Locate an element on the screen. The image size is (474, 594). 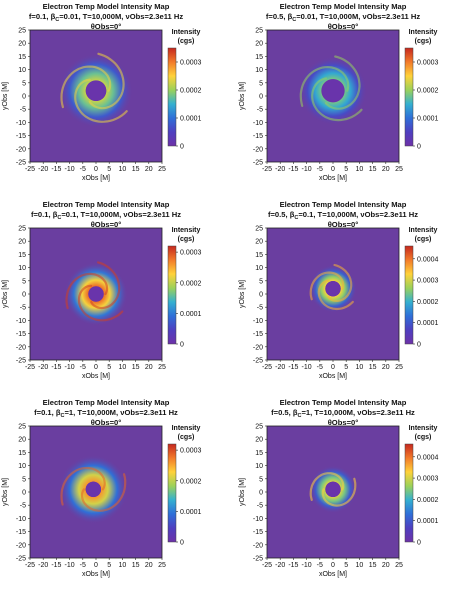
chart-subtitle: f=0.5, βC=0.1, T=10,000M, νObs=2.3e11 Hz is located at coordinates (343, 215).